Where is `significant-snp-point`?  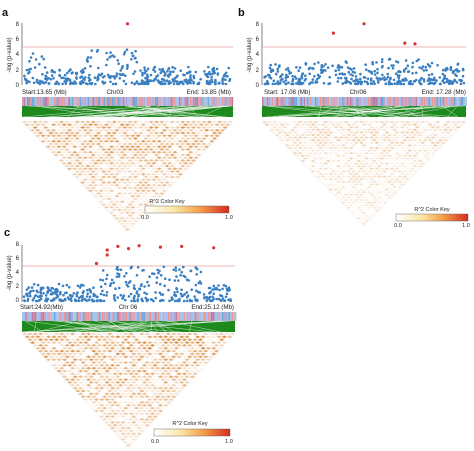
significant-snp-point is located at coordinates (160, 247).